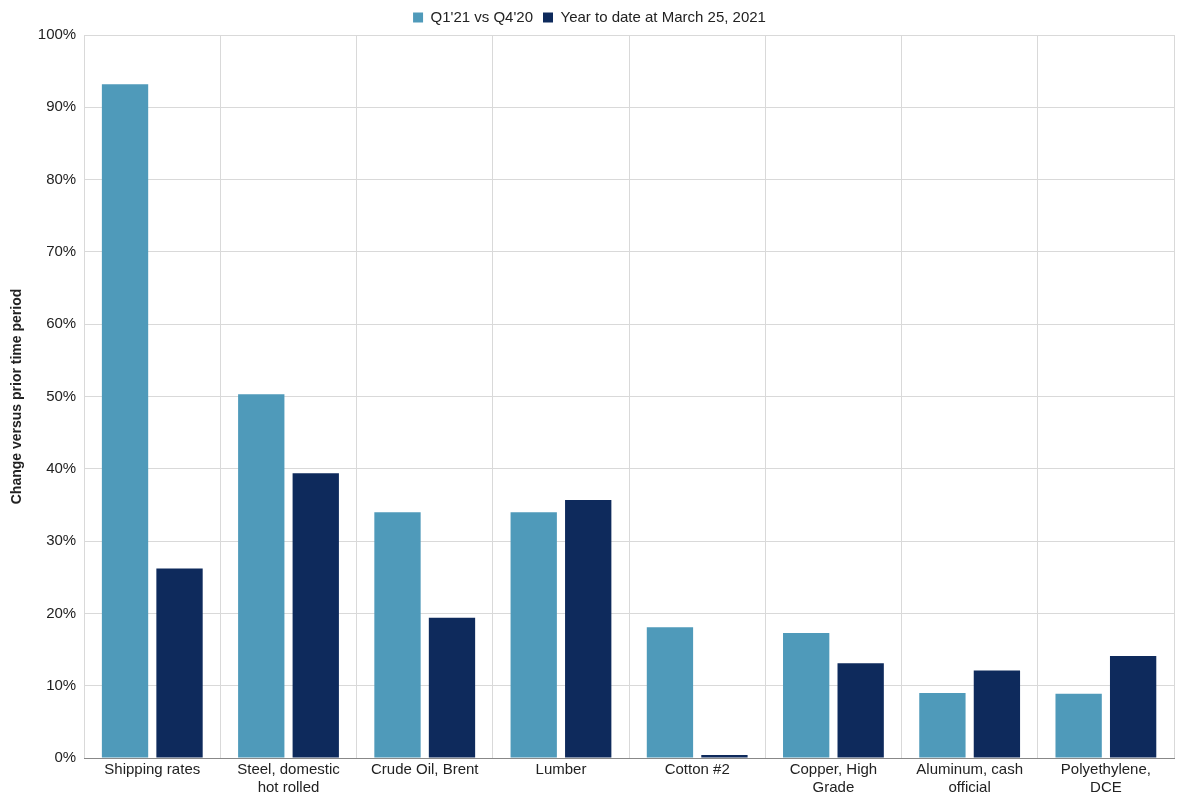 The image size is (1184, 800). I want to click on x-tick-label: Steel, domestic hot rolled, so click(289, 778).